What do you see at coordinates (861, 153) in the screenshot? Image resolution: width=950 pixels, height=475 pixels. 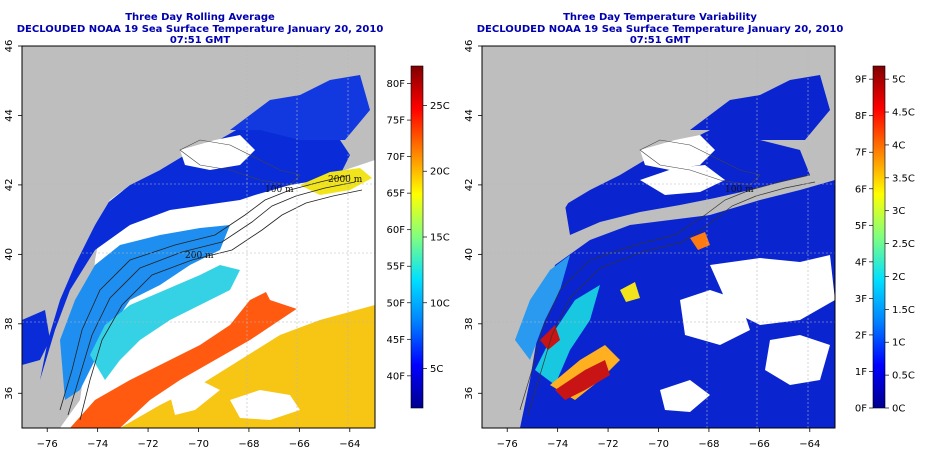 I see `colorbar-f-label: 7F` at bounding box center [861, 153].